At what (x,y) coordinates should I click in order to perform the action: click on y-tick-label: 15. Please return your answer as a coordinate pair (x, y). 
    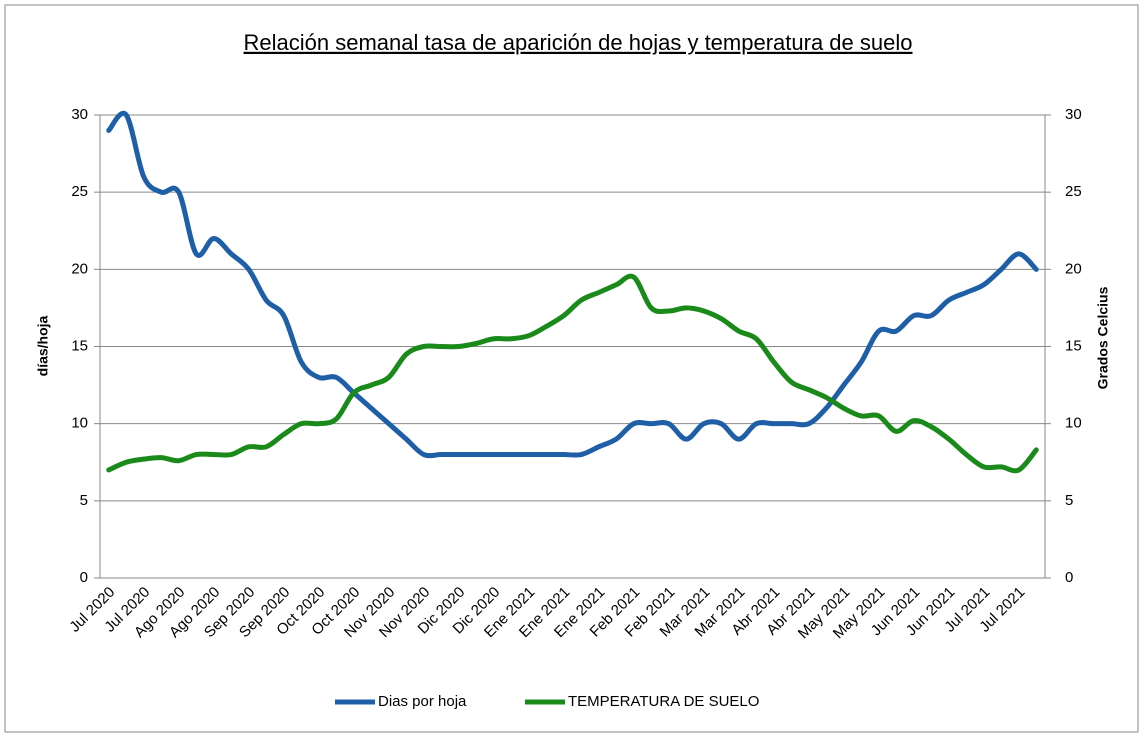
    Looking at the image, I should click on (79, 345).